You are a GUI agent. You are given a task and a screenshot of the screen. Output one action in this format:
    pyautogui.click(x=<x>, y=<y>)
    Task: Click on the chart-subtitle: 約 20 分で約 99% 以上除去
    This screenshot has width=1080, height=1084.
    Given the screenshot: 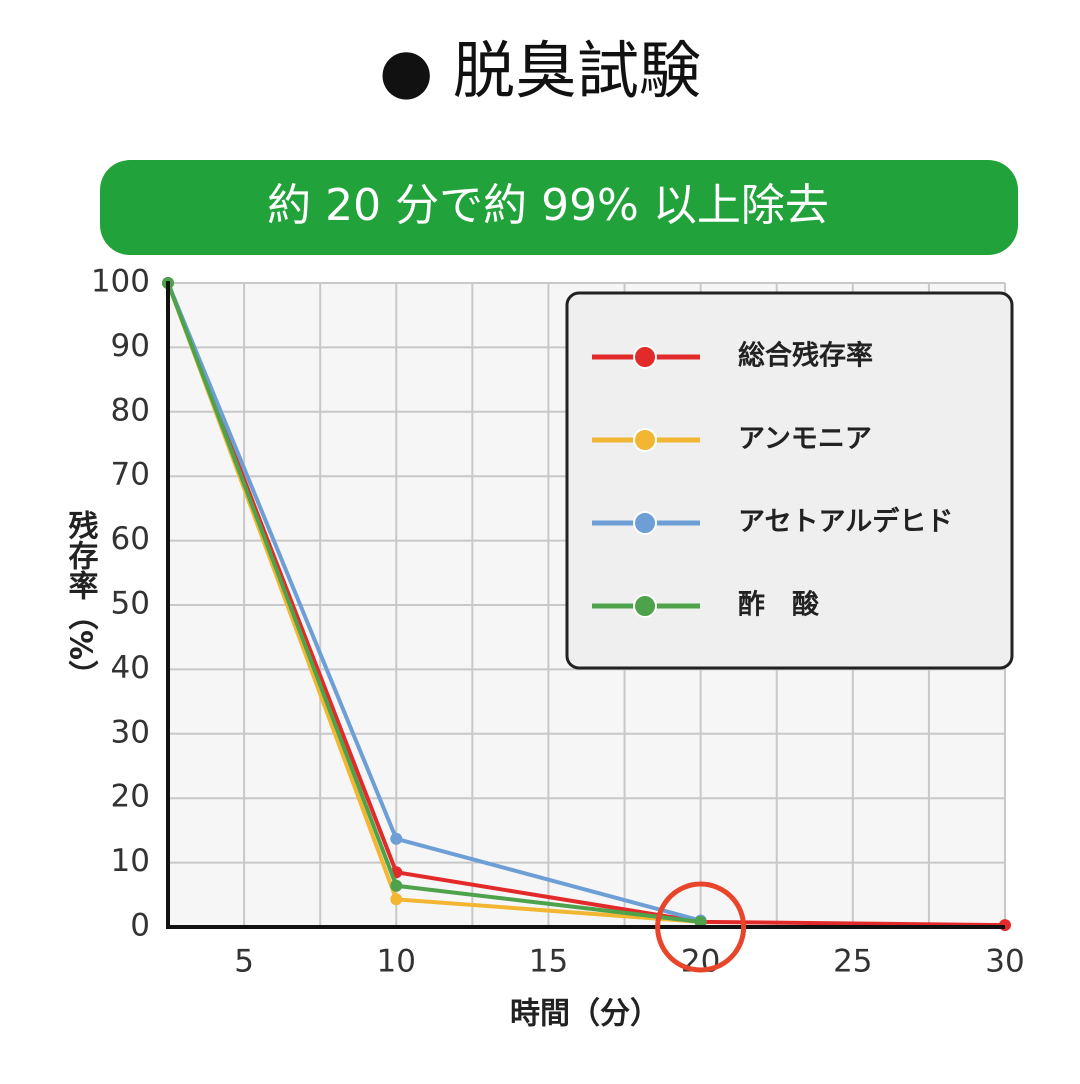 What is the action you would take?
    pyautogui.click(x=548, y=205)
    